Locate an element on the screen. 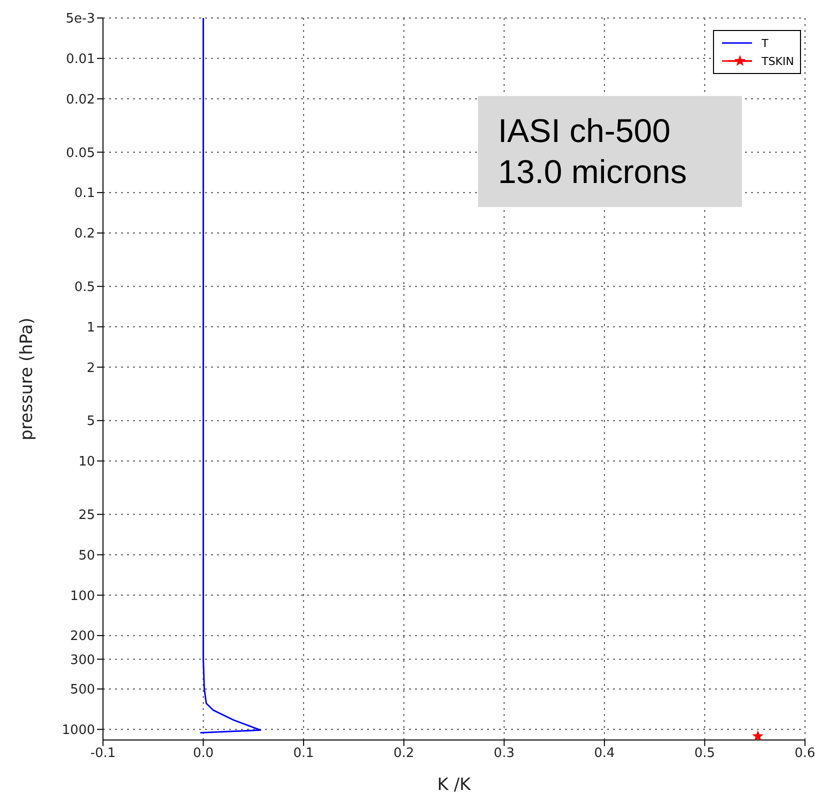  x-tick-label: 0.0 is located at coordinates (203, 754).